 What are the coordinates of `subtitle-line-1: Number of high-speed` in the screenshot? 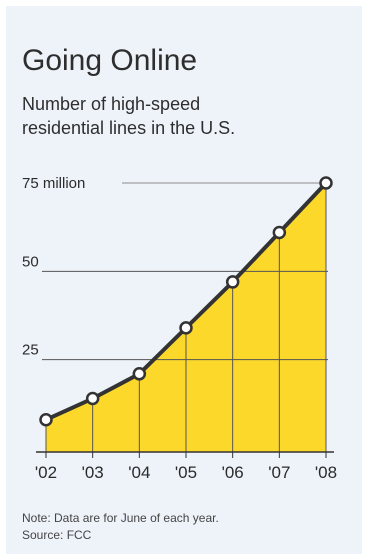 It's located at (111, 104).